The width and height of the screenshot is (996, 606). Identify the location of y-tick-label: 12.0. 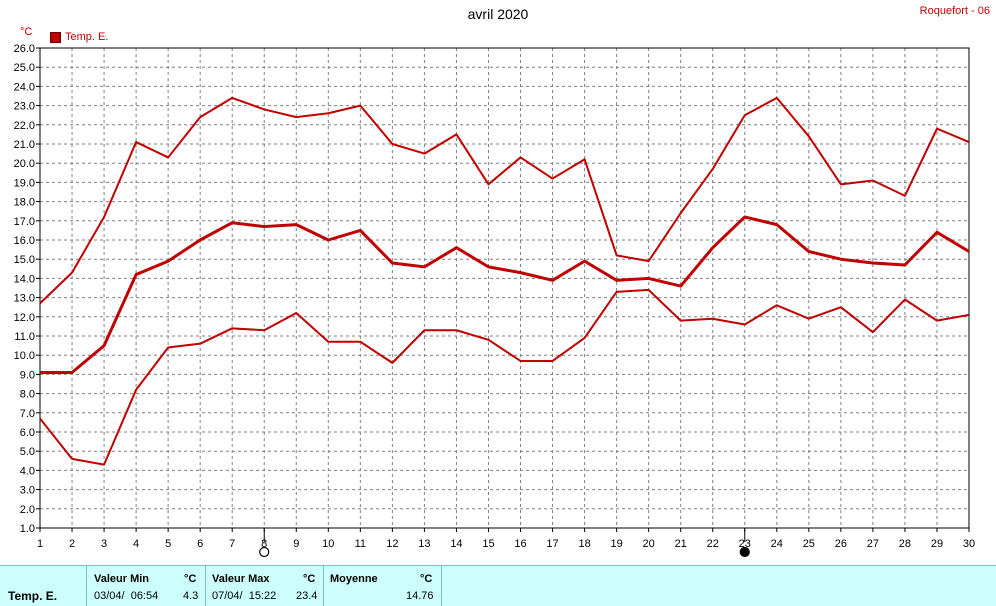
(24, 318).